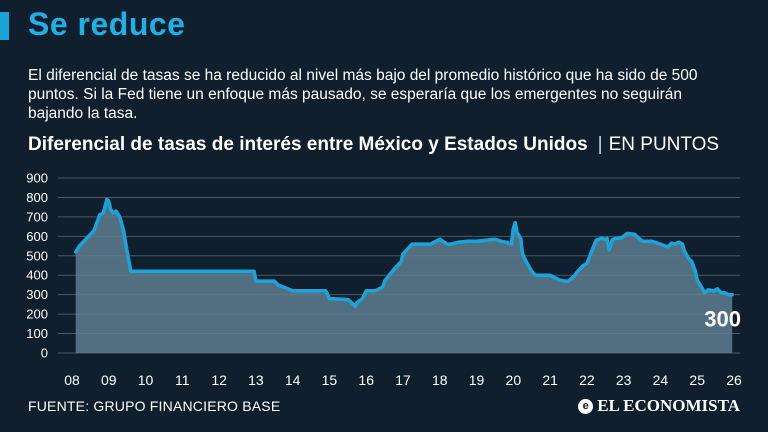  What do you see at coordinates (587, 380) in the screenshot?
I see `x-tick-label: 22` at bounding box center [587, 380].